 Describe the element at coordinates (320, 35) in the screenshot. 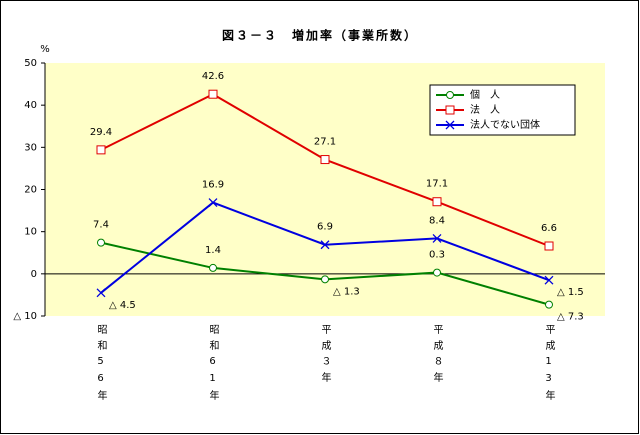

I see `chart-title: 図３－３ 増加率（事業所数）` at that location.